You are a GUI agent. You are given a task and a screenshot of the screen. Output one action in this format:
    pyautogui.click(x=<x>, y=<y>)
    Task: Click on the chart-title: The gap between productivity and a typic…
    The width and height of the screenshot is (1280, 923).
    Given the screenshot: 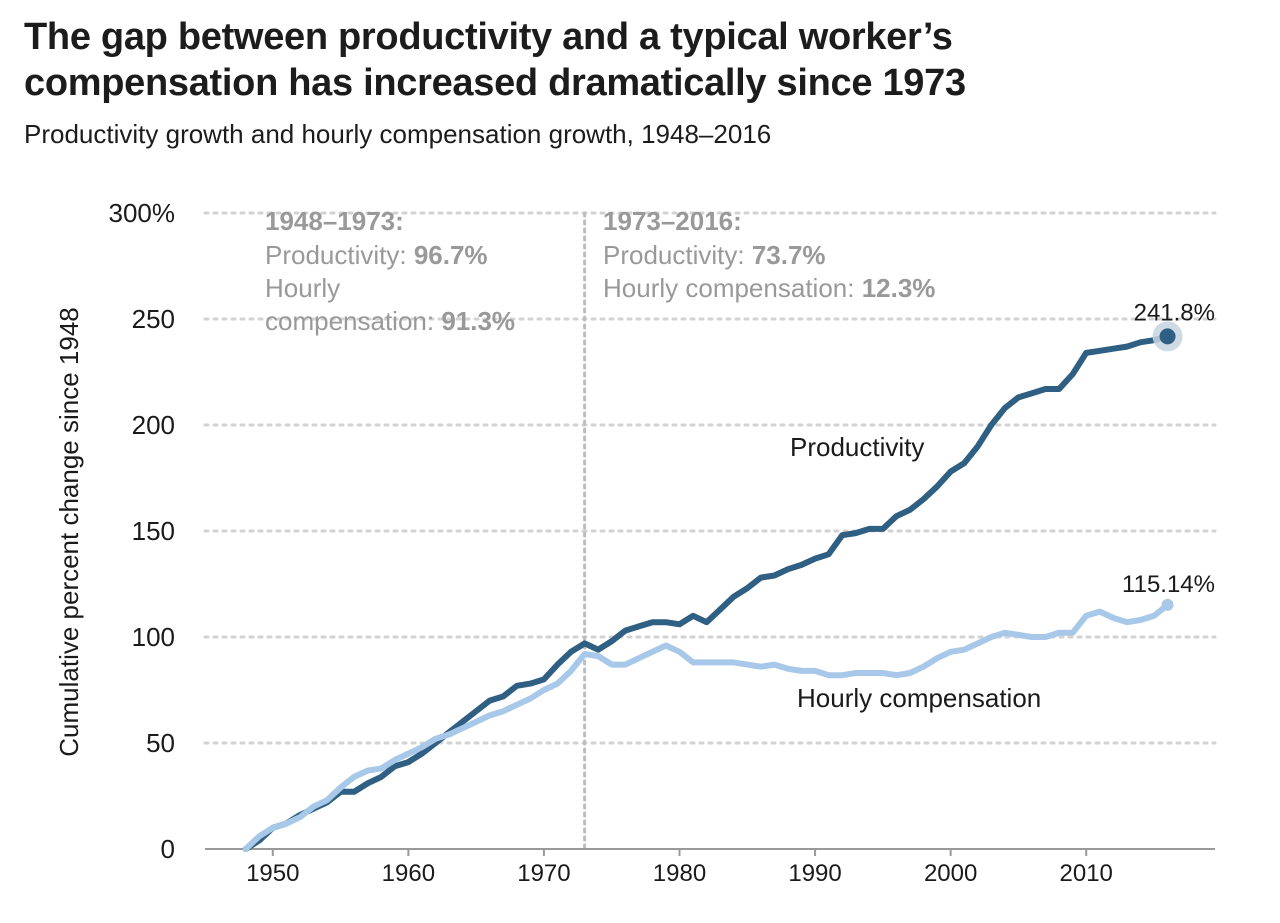 What is the action you would take?
    pyautogui.click(x=644, y=60)
    